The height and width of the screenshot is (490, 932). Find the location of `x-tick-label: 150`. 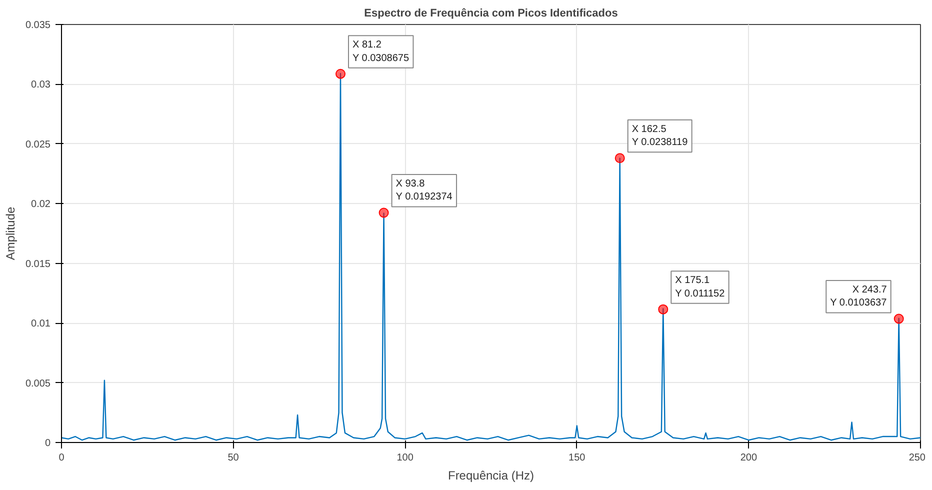

x-tick-label: 150 is located at coordinates (577, 458).